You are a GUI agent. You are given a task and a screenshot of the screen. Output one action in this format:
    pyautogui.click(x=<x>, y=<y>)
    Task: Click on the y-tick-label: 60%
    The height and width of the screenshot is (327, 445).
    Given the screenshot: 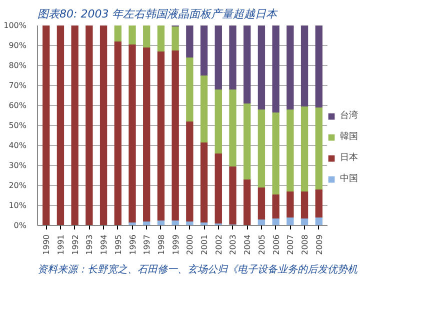 What is the action you would take?
    pyautogui.click(x=17, y=105)
    